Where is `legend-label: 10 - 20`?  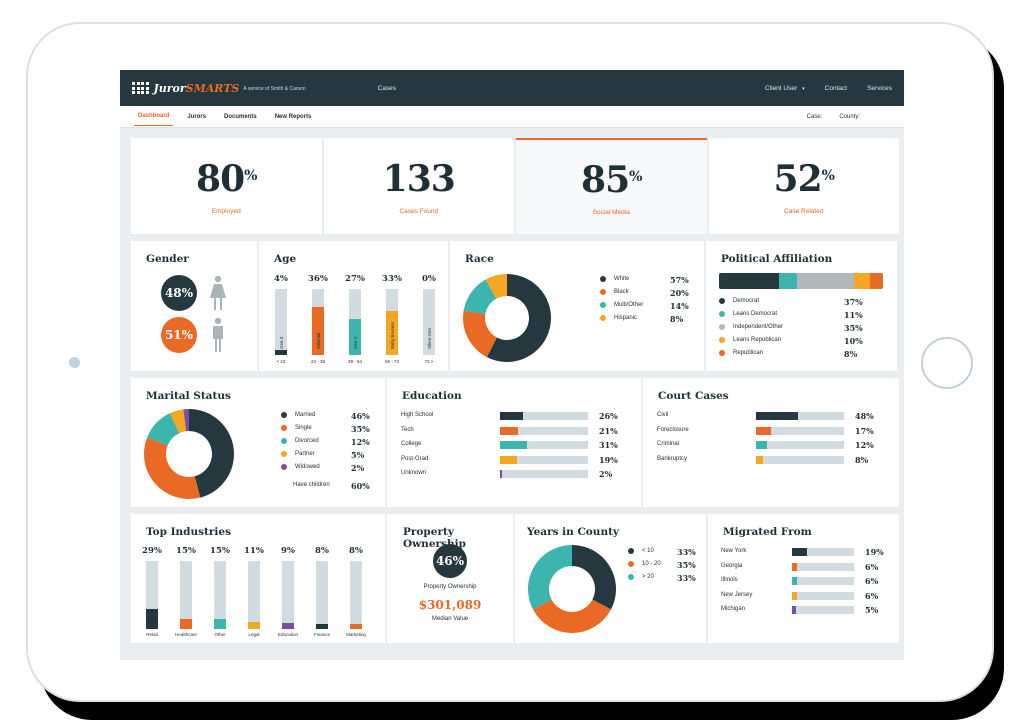
legend-label: 10 - 20 is located at coordinates (651, 564).